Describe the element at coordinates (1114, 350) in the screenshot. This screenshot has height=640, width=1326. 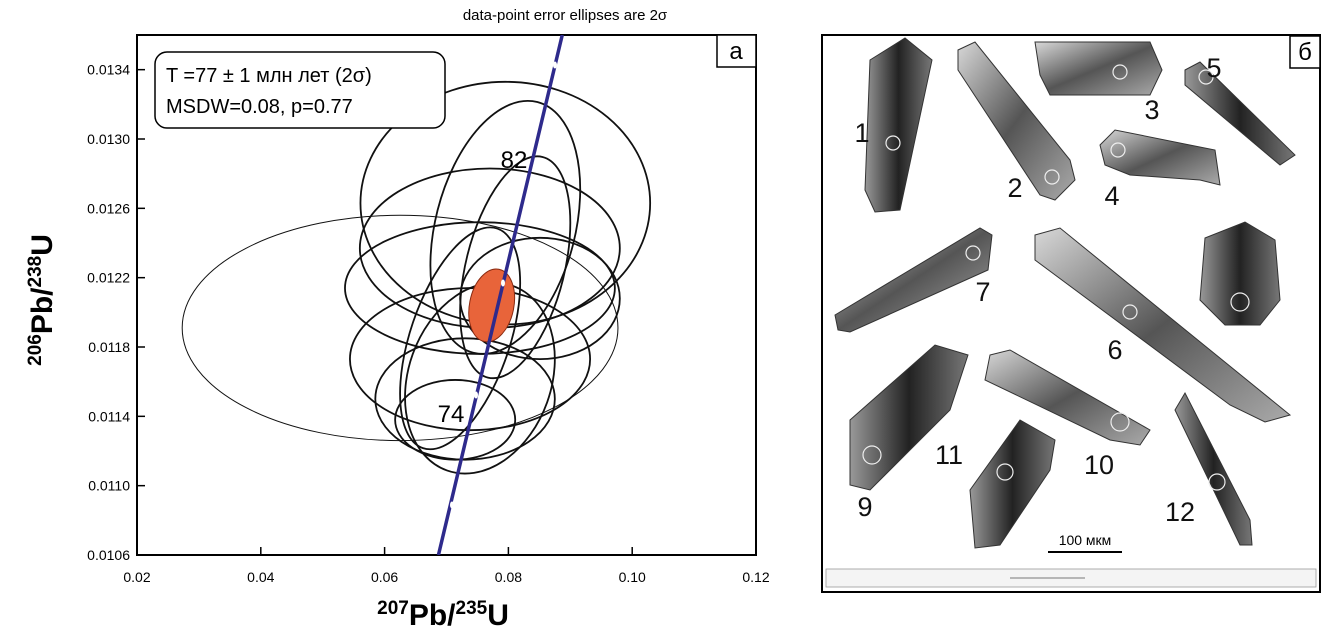
I see `grain-label: 6` at that location.